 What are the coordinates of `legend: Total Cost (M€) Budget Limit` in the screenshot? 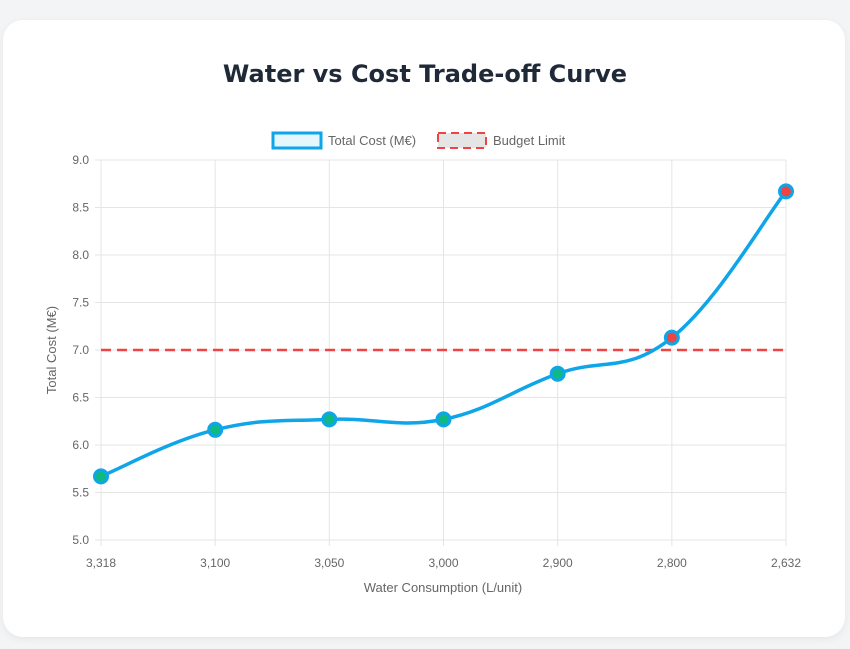 It's located at (418, 140).